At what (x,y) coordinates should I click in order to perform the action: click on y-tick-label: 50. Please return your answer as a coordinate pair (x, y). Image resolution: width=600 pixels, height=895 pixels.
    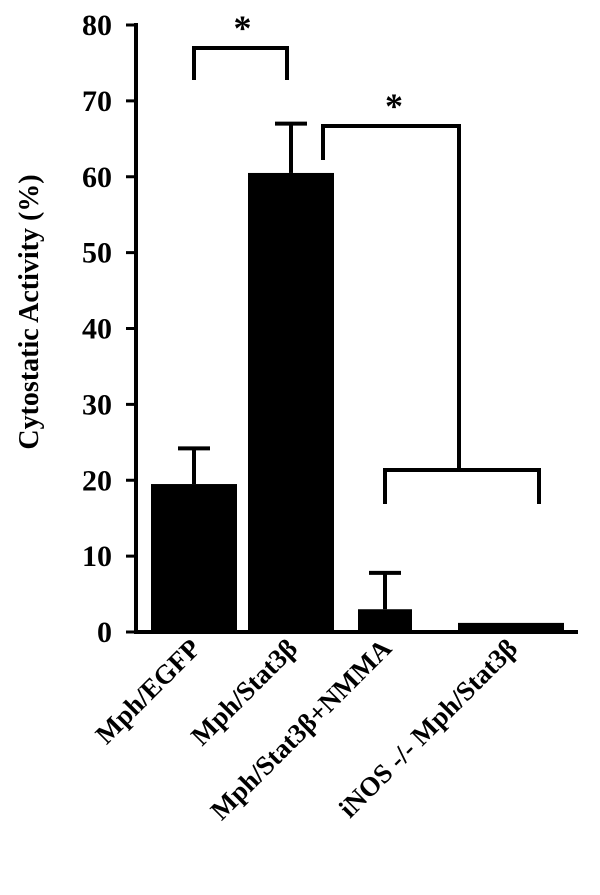
    Looking at the image, I should click on (97, 253).